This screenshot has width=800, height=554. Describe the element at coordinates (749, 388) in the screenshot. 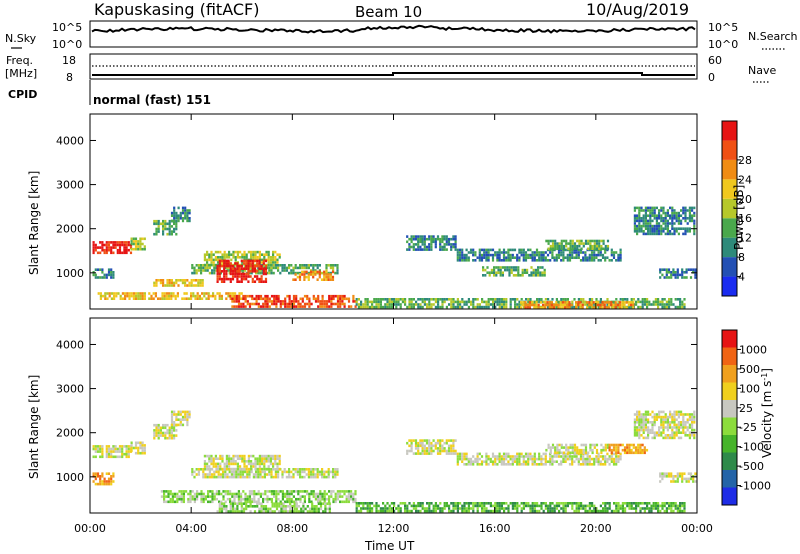

I see `velocity-colorbar-tick-label: 100` at that location.